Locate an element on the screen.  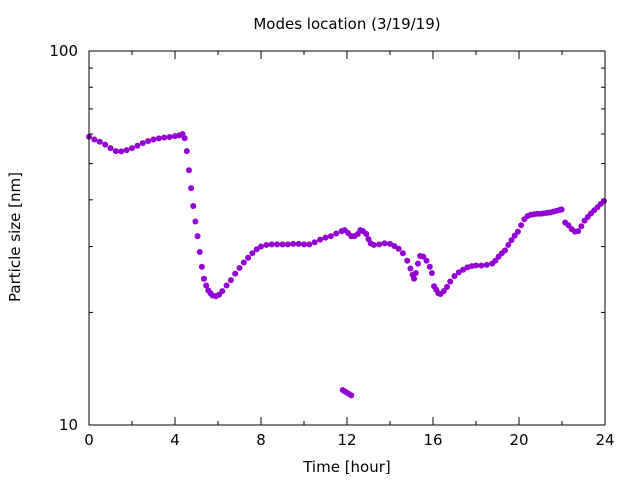
chart-title: Modes location (3/19/19) is located at coordinates (346, 24).